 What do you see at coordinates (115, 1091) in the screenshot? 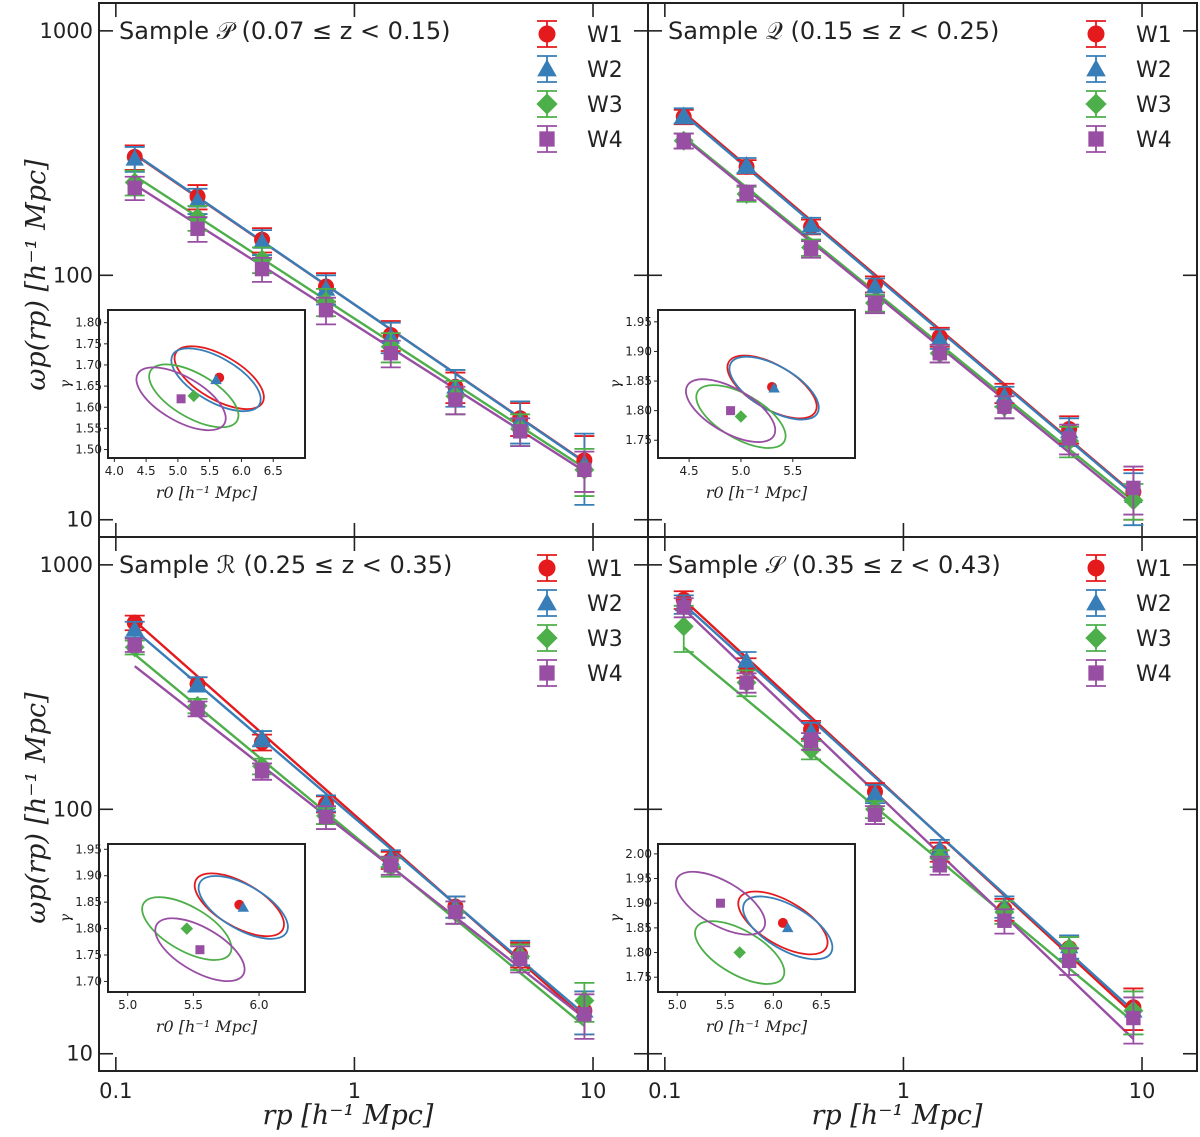
I see `x-tick-label: 0.1` at bounding box center [115, 1091].